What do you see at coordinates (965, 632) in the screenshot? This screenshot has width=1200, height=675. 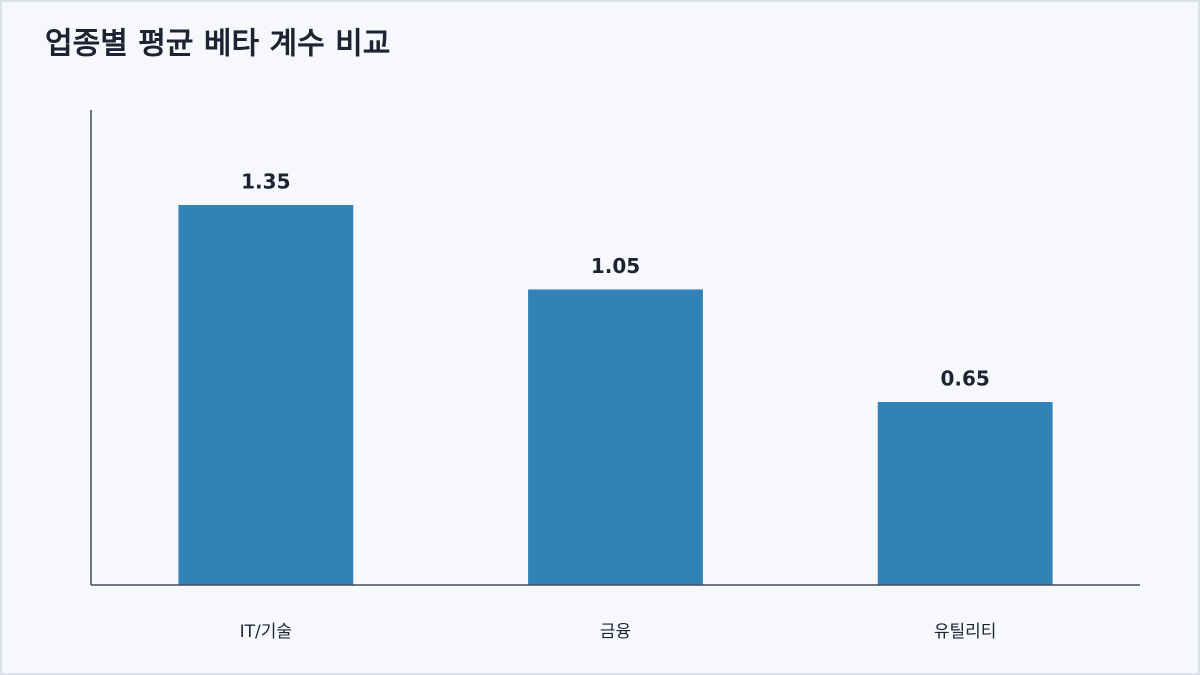 I see `x-tick-label: 유틸리티` at bounding box center [965, 632].